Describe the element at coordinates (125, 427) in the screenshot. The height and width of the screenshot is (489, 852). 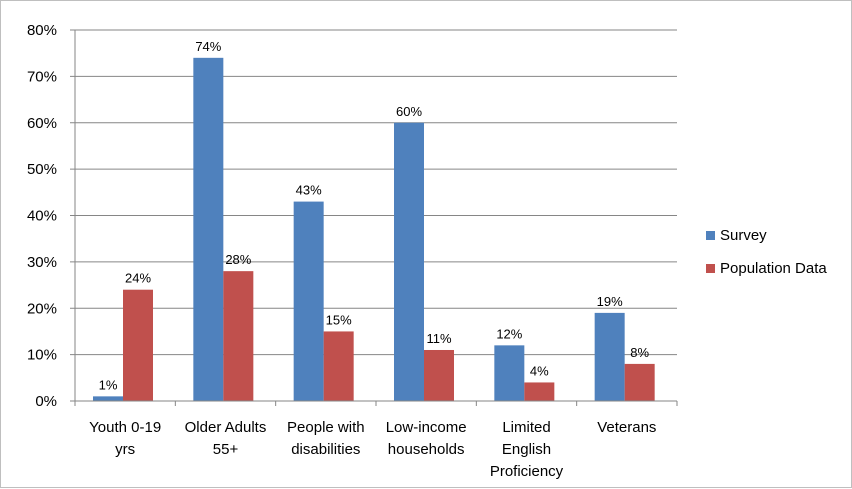
I see `category-label: Youth 0-19` at that location.